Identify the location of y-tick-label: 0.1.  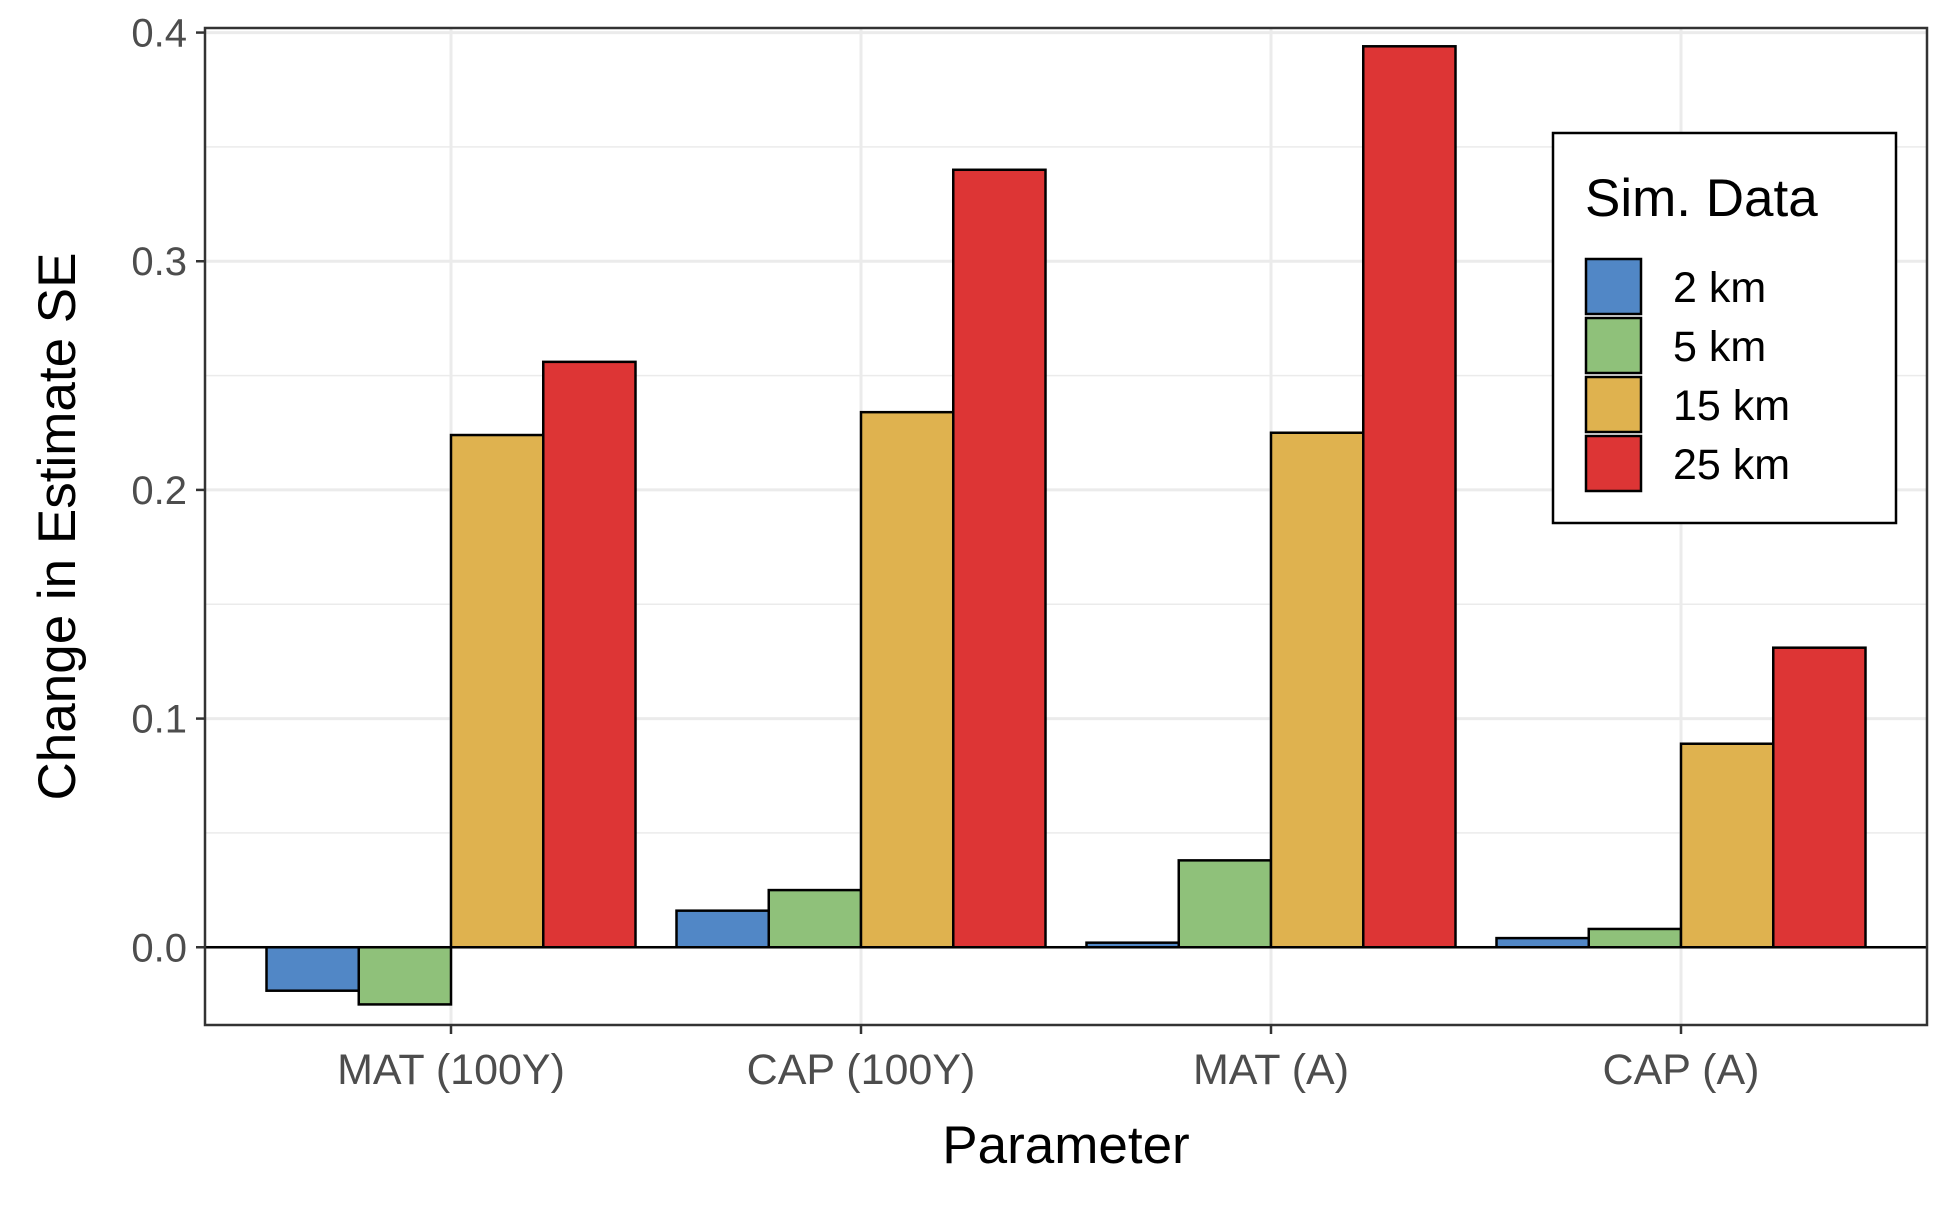
(159, 720).